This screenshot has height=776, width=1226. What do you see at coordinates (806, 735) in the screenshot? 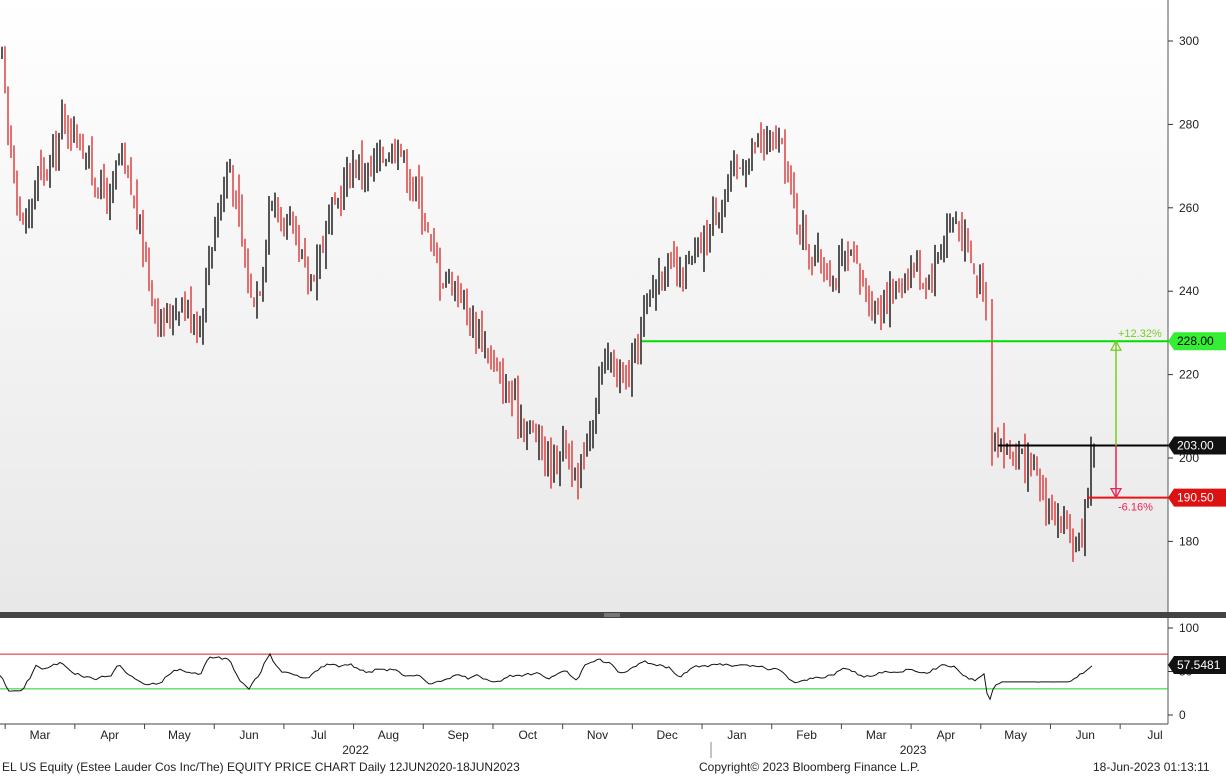
I see `month-label: Feb` at bounding box center [806, 735].